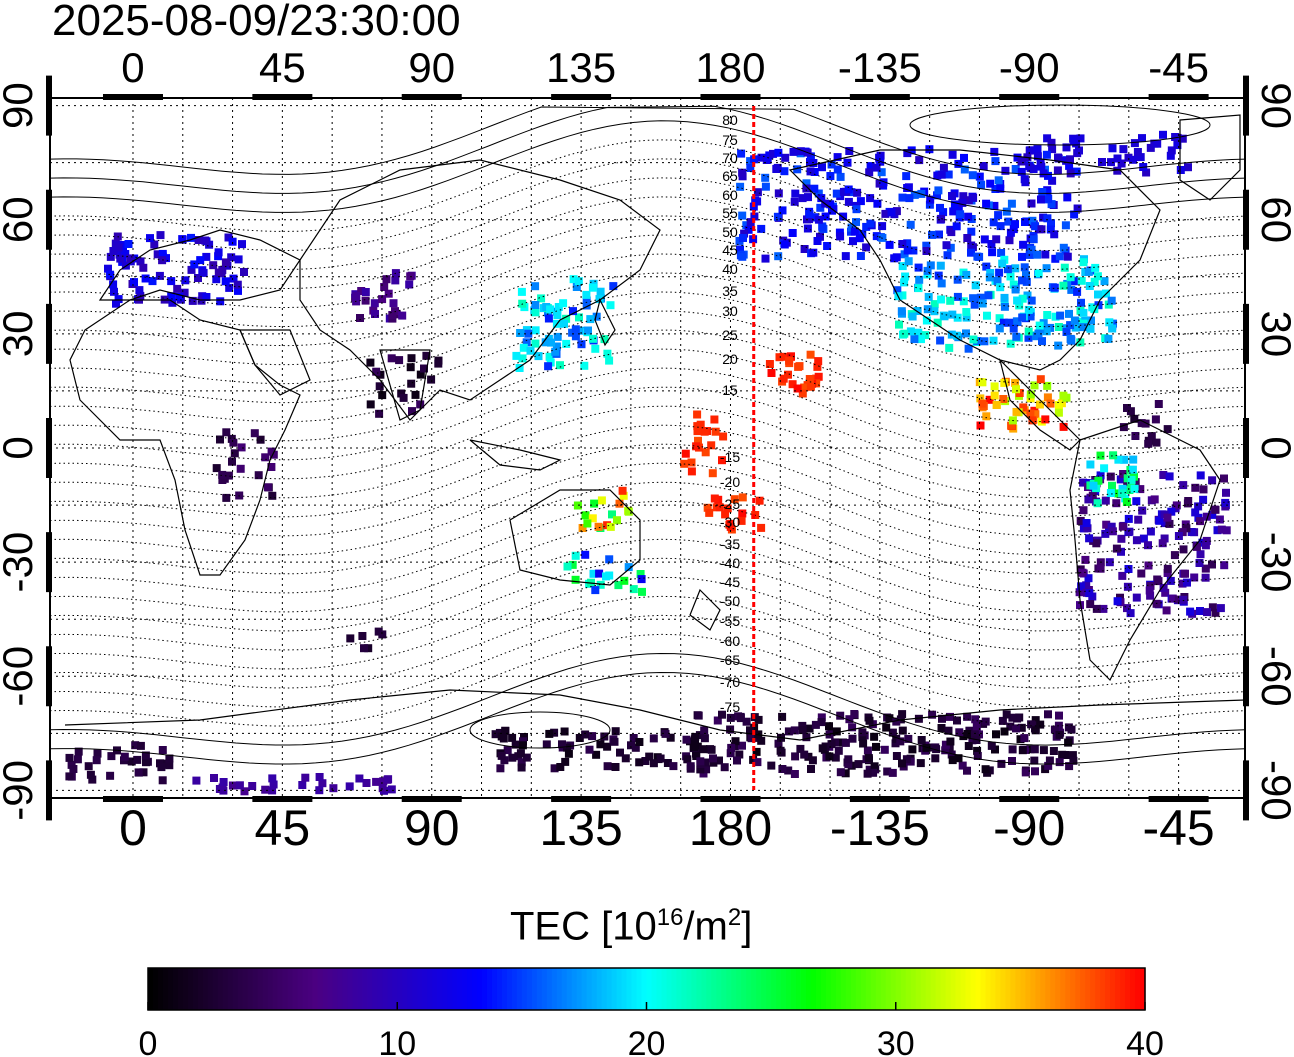  What do you see at coordinates (581, 67) in the screenshot?
I see `lon-label-top: 135` at bounding box center [581, 67].